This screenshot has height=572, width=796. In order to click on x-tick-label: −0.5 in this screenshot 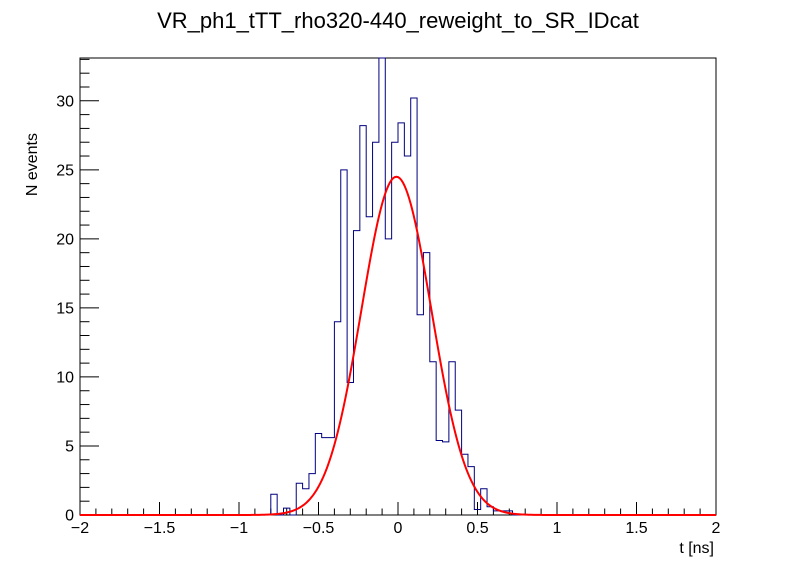, I will do `click(319, 528)`.